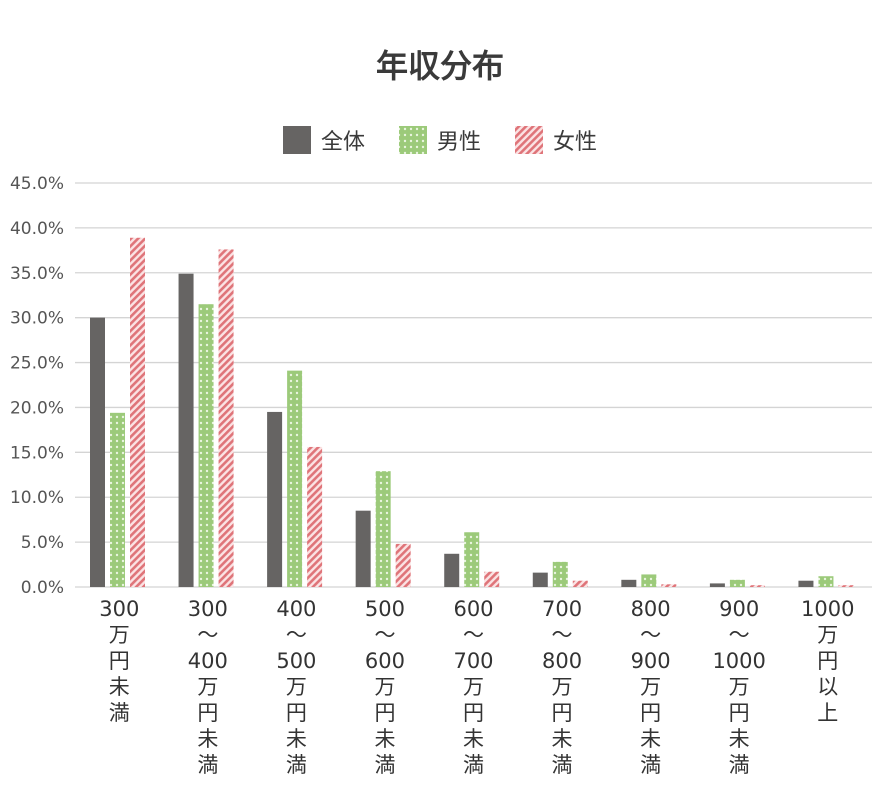 Image resolution: width=880 pixels, height=800 pixels. What do you see at coordinates (42, 588) in the screenshot?
I see `y-tick-label: 0.0%` at bounding box center [42, 588].